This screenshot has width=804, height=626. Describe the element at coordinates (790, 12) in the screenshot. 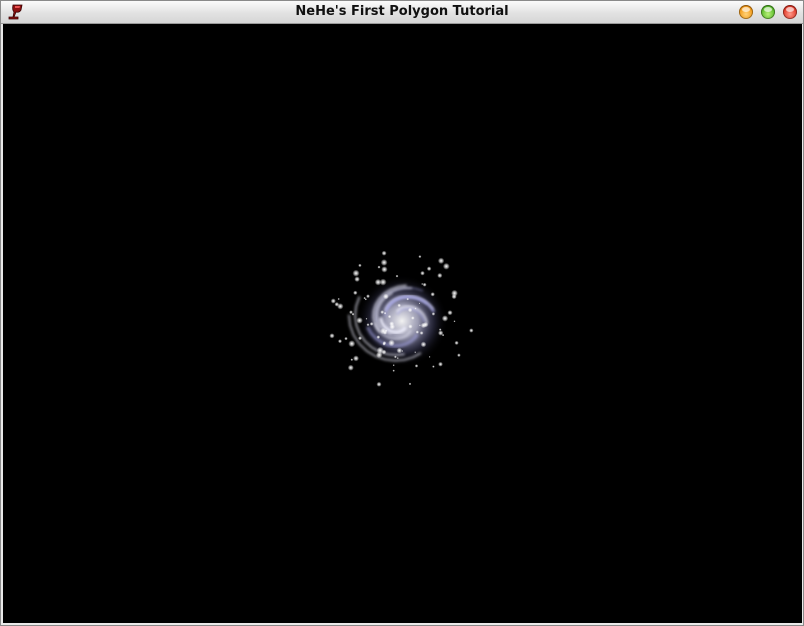

I see `close-button` at that location.